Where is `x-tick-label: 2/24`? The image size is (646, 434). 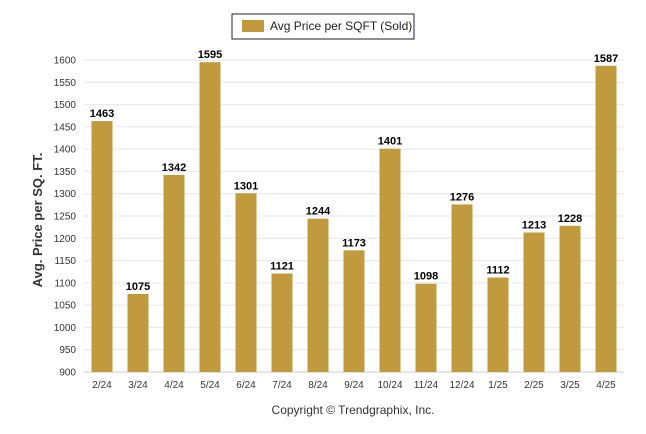 x-tick-label: 2/24 is located at coordinates (102, 385).